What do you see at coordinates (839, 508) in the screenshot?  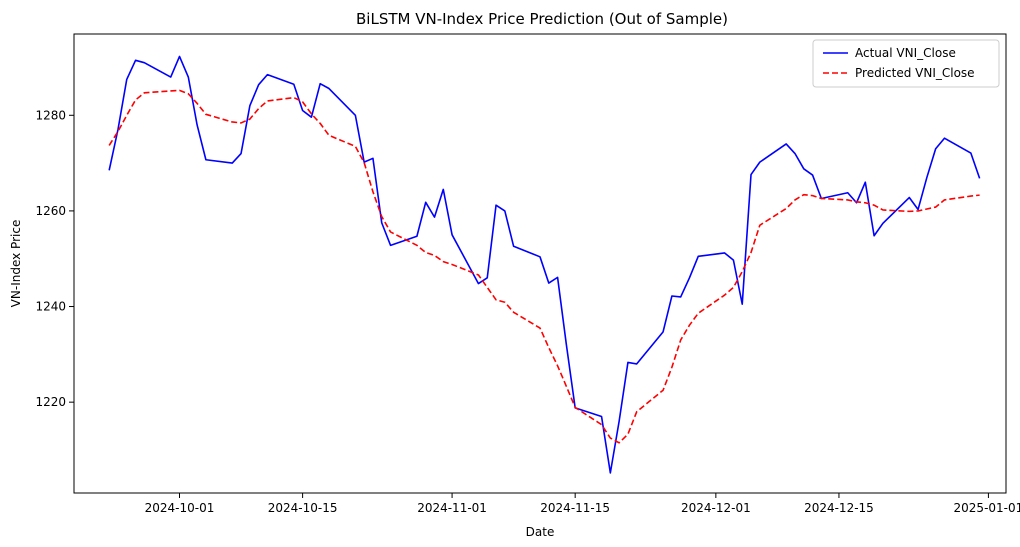 I see `x-tick-label: 2024-12-15` at bounding box center [839, 508].